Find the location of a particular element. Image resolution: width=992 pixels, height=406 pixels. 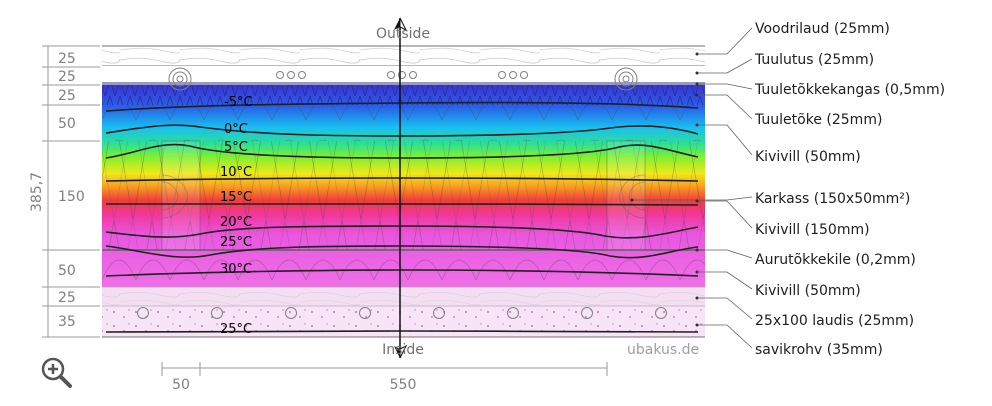

inside-label: Inside is located at coordinates (403, 350).